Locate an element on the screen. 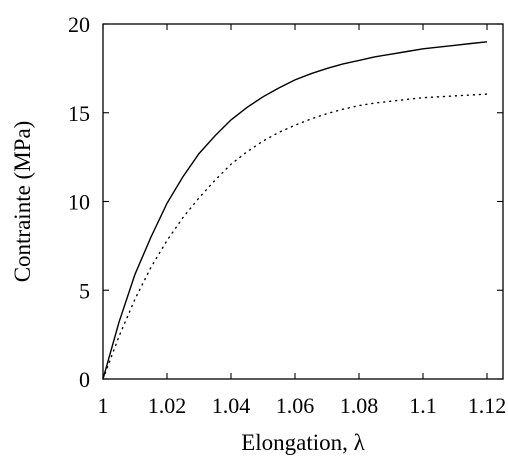  x-tick-label: 1.06 is located at coordinates (295, 405).